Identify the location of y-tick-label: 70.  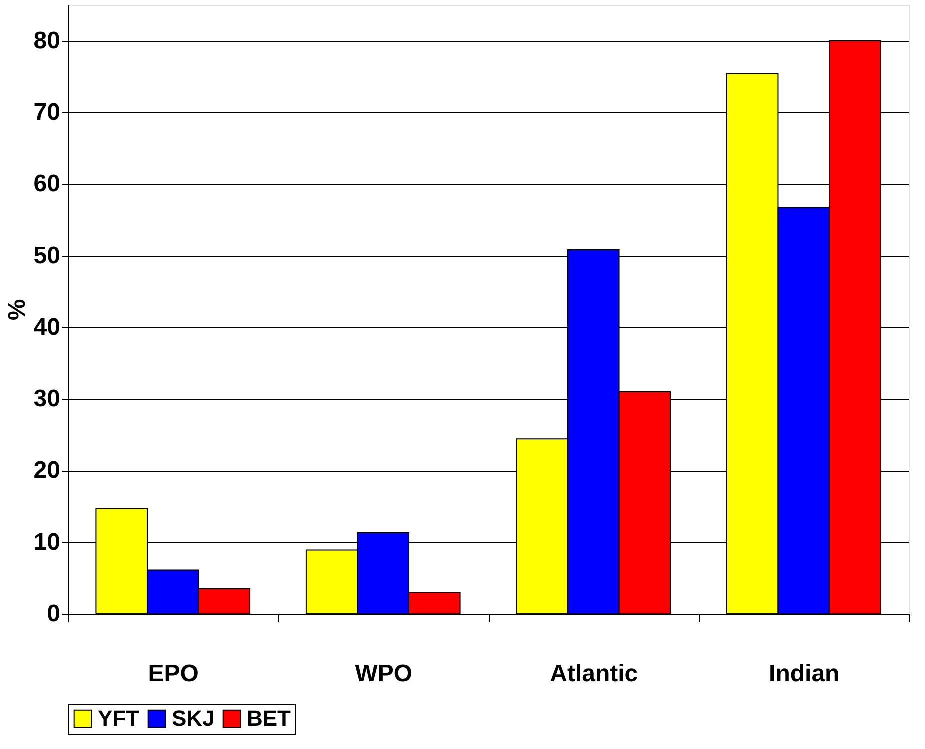
(47, 112).